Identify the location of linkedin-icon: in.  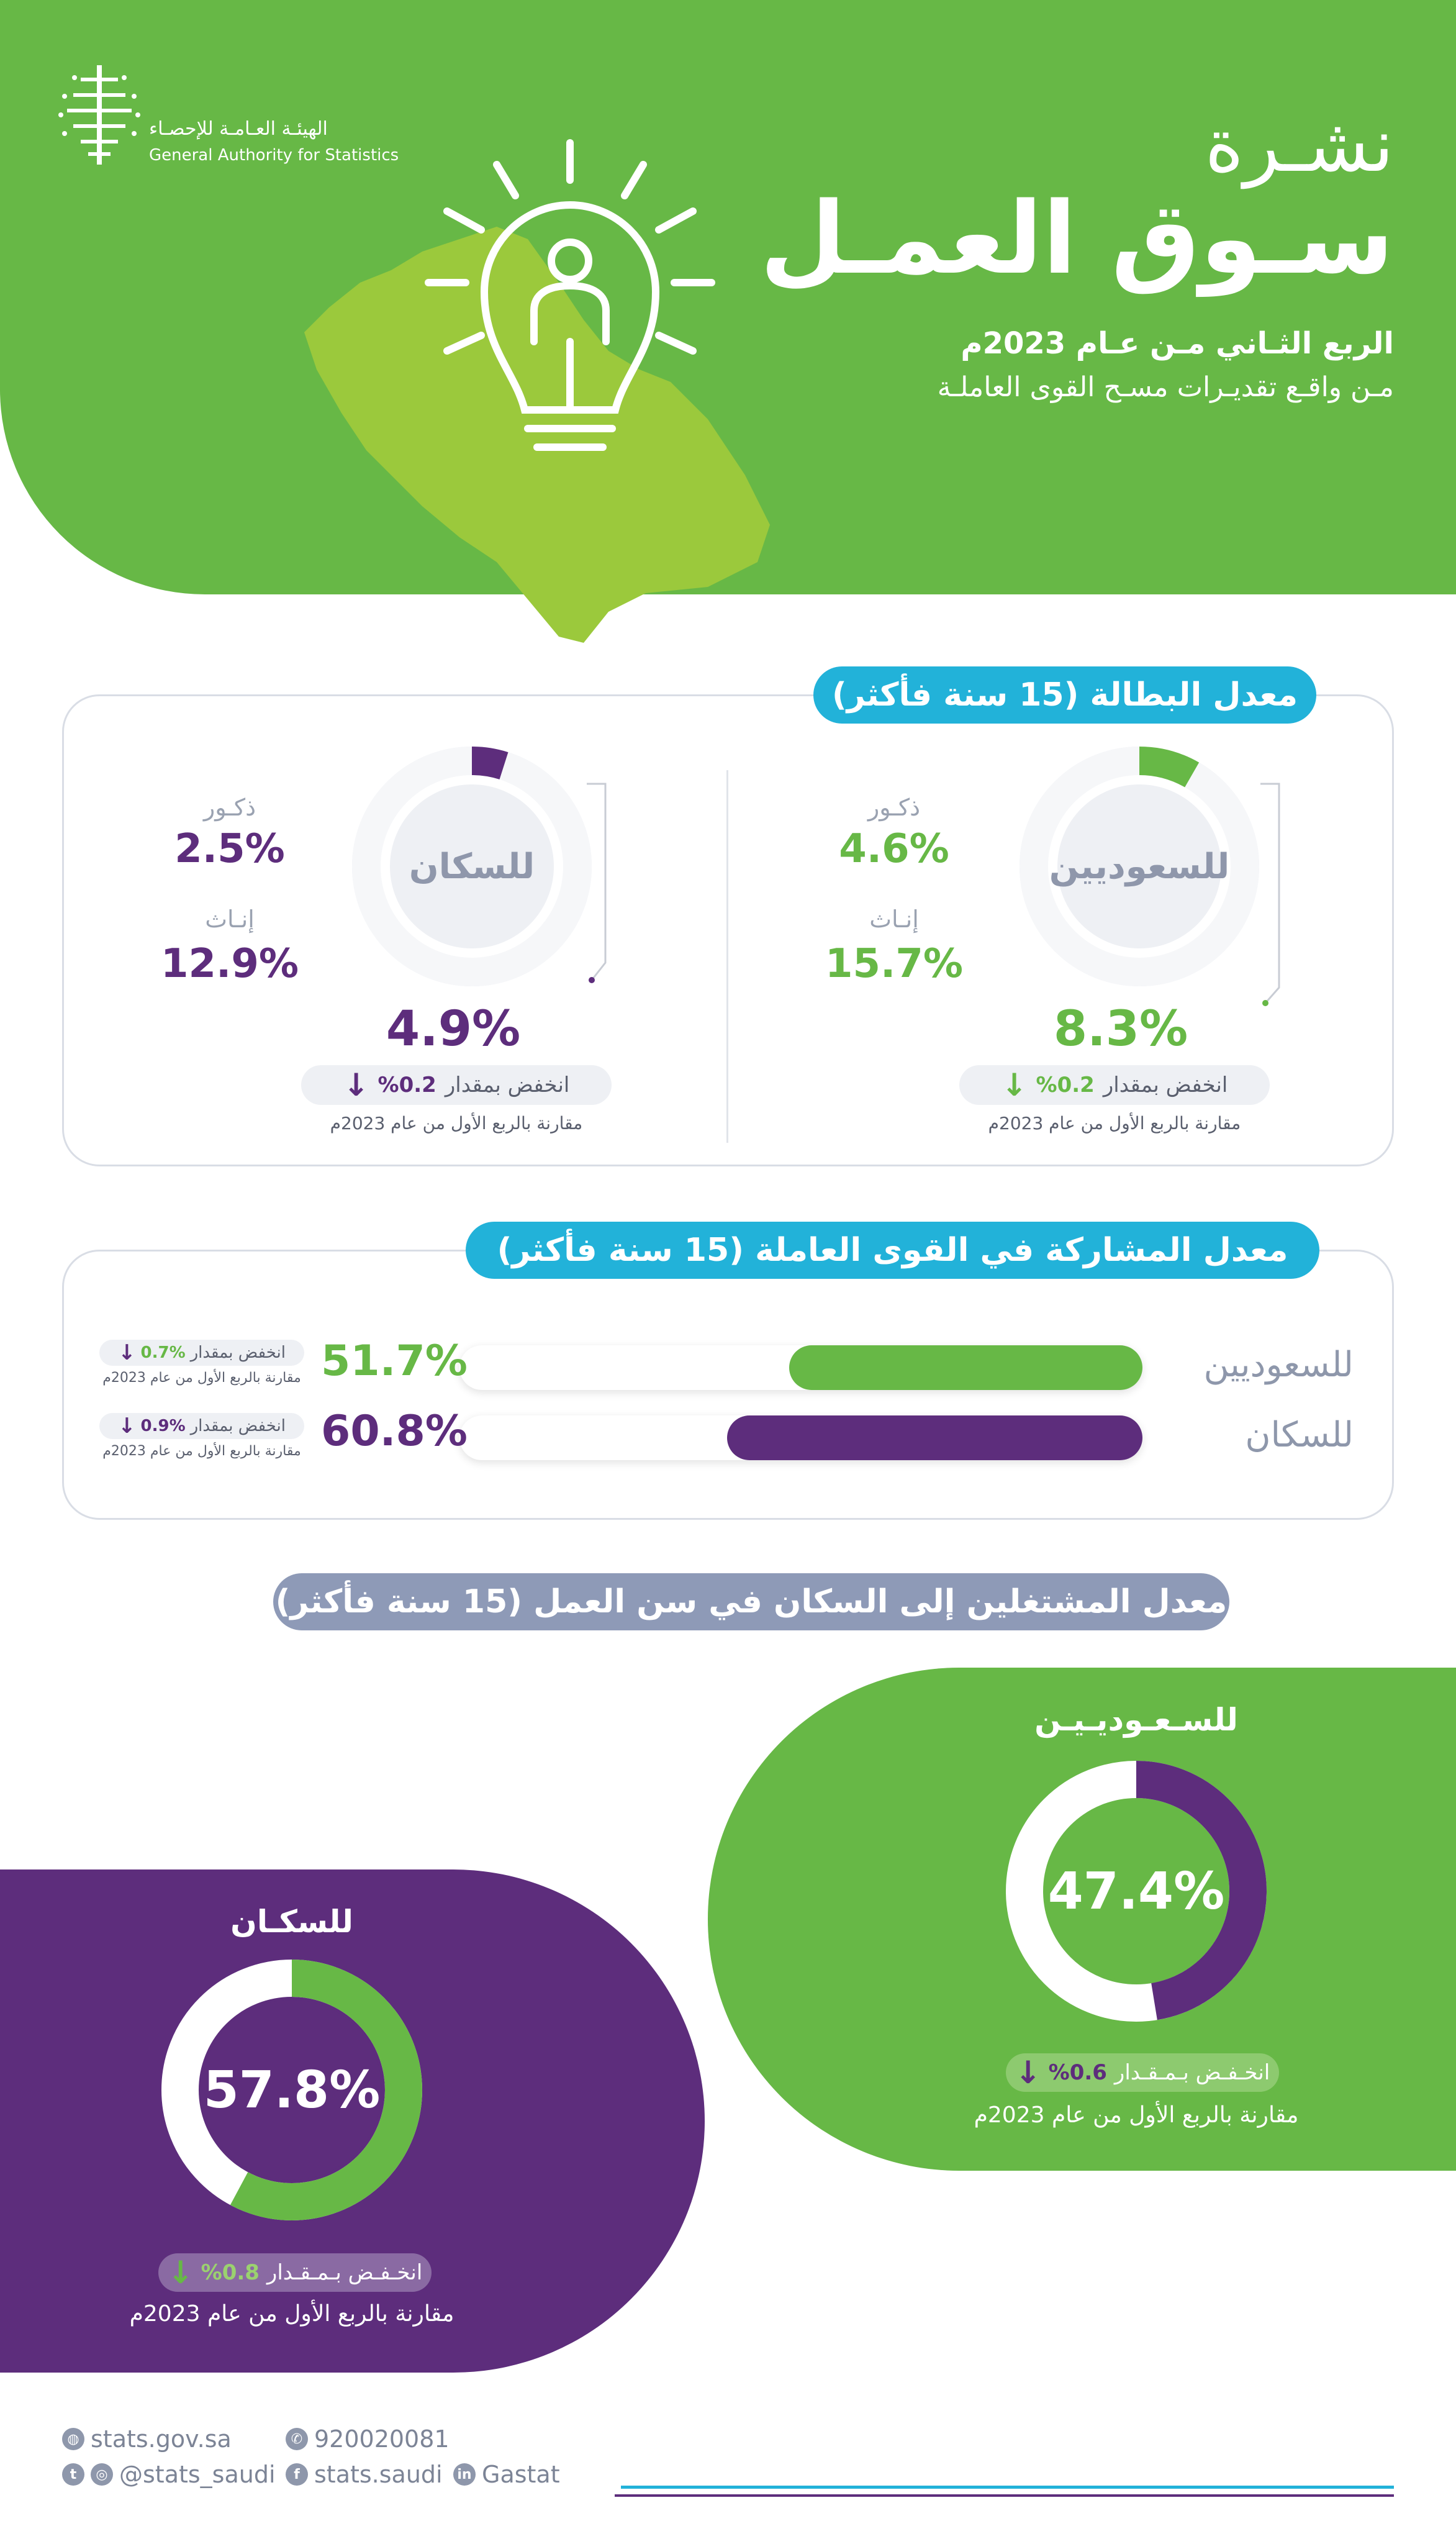
(464, 2474).